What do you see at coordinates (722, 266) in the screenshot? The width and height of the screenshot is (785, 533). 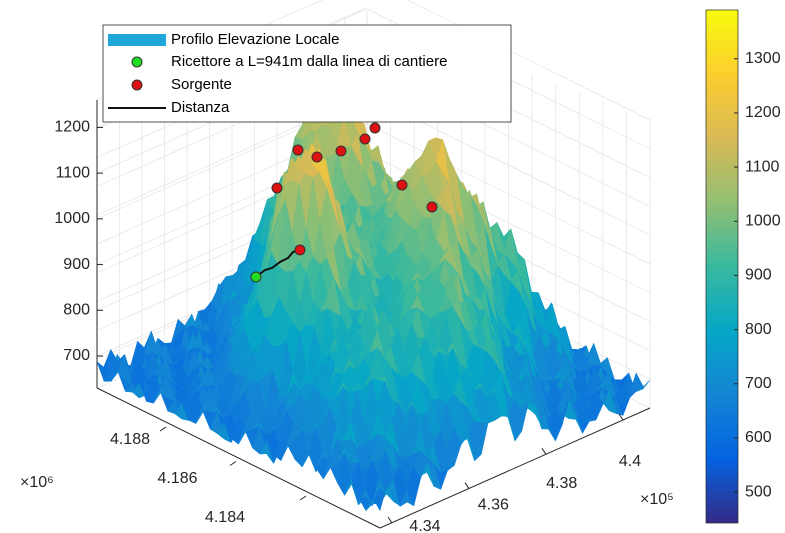 I see `colorbar` at bounding box center [722, 266].